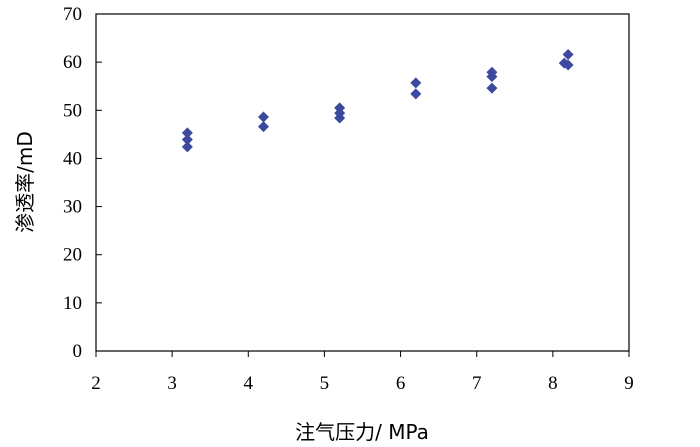  What do you see at coordinates (553, 383) in the screenshot?
I see `x-tick-label: 8` at bounding box center [553, 383].